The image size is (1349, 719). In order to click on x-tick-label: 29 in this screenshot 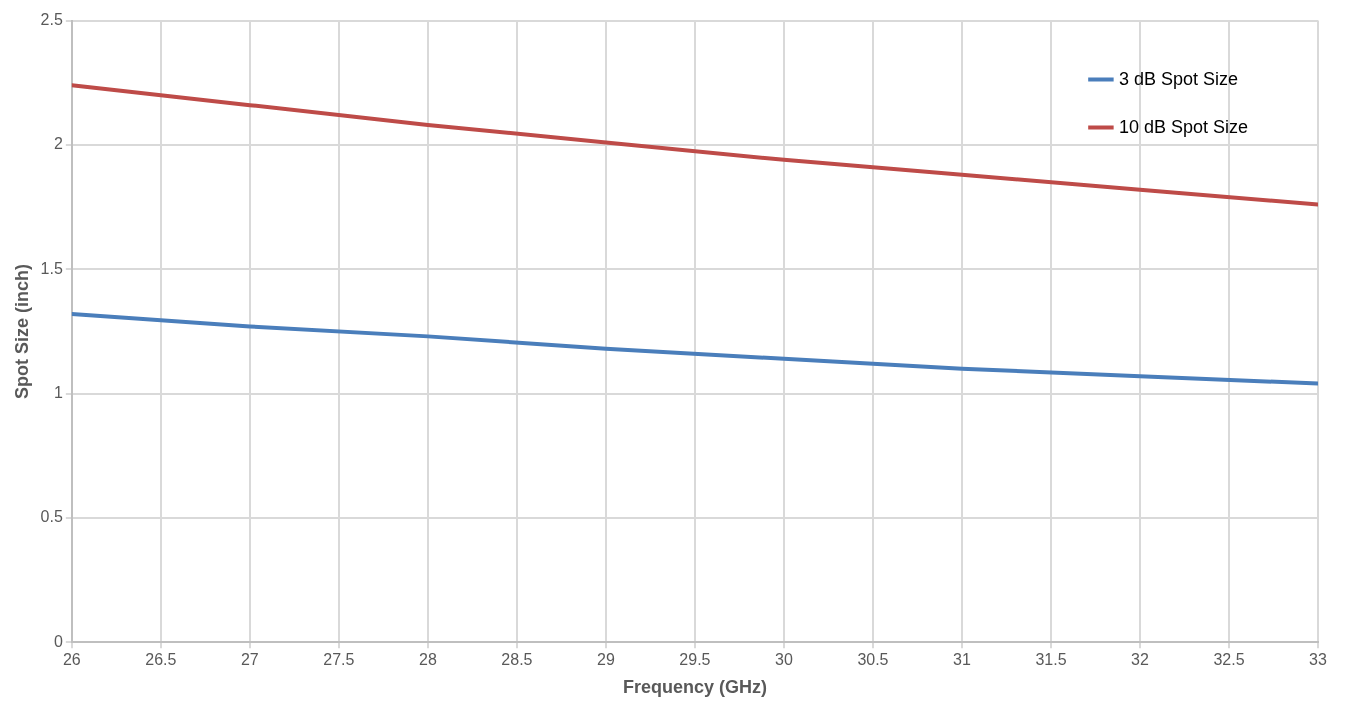, I will do `click(606, 660)`.